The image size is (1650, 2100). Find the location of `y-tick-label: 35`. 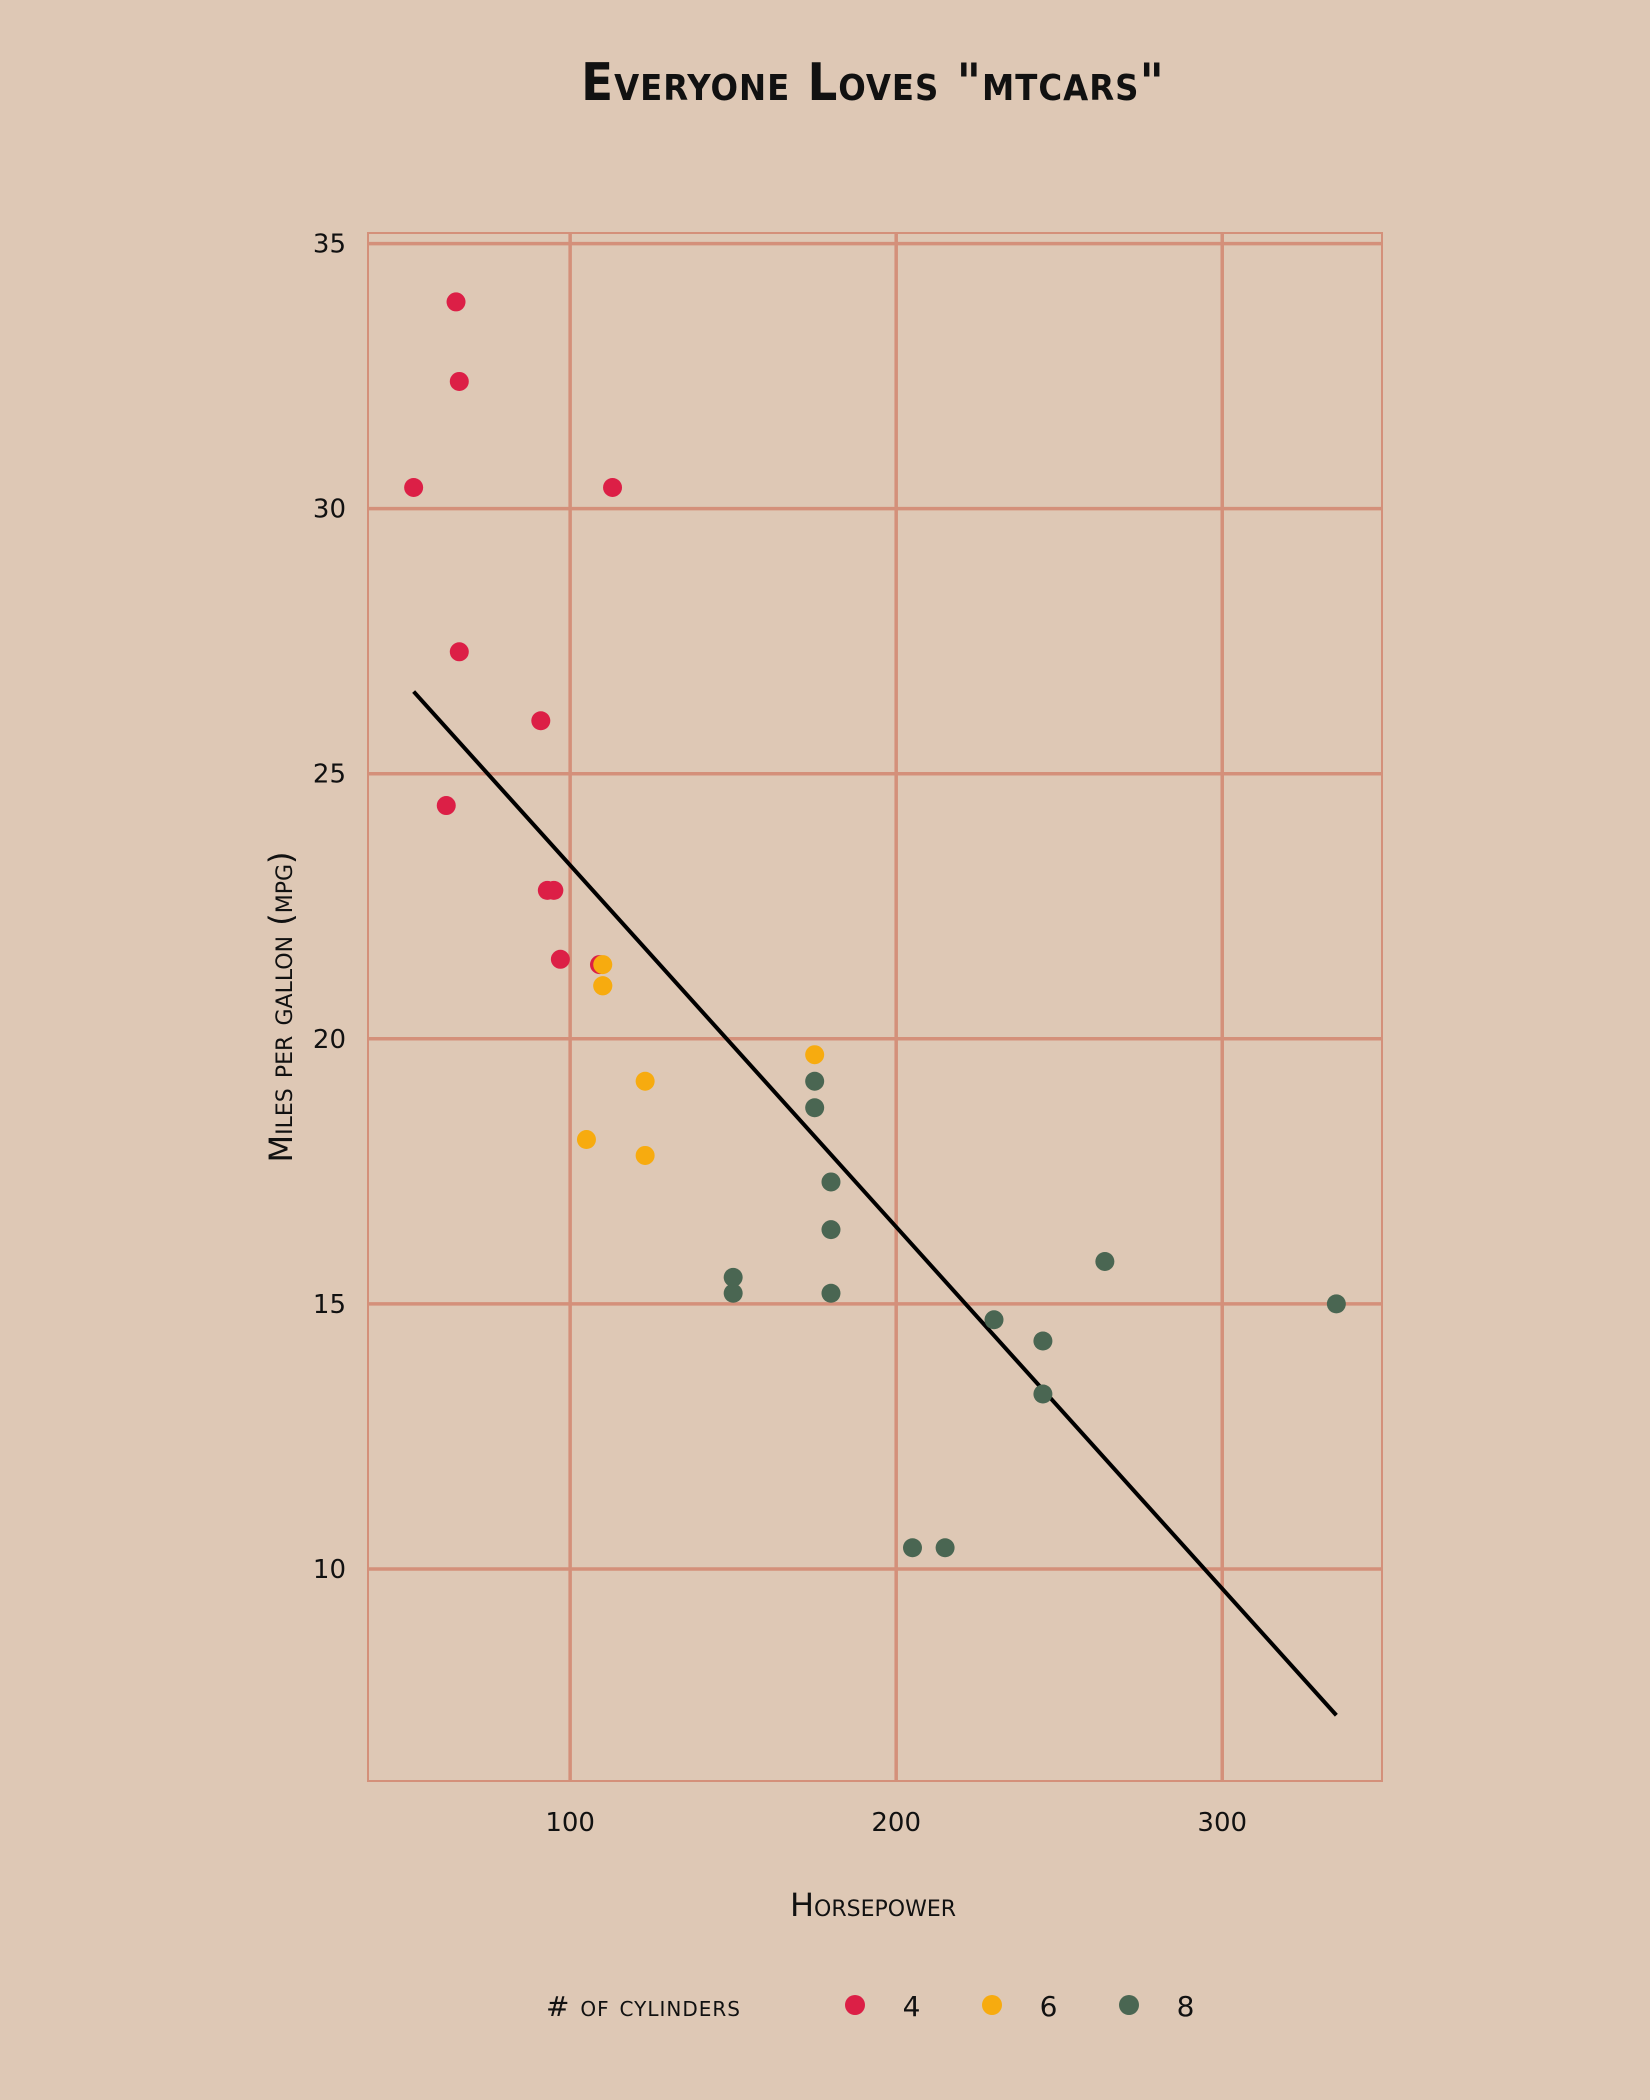

y-tick-label: 35 is located at coordinates (329, 245).